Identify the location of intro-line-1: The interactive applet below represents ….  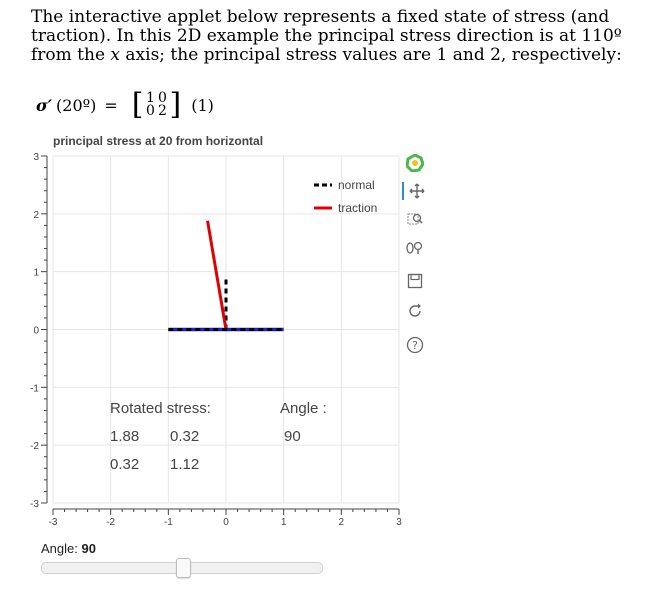
(320, 17).